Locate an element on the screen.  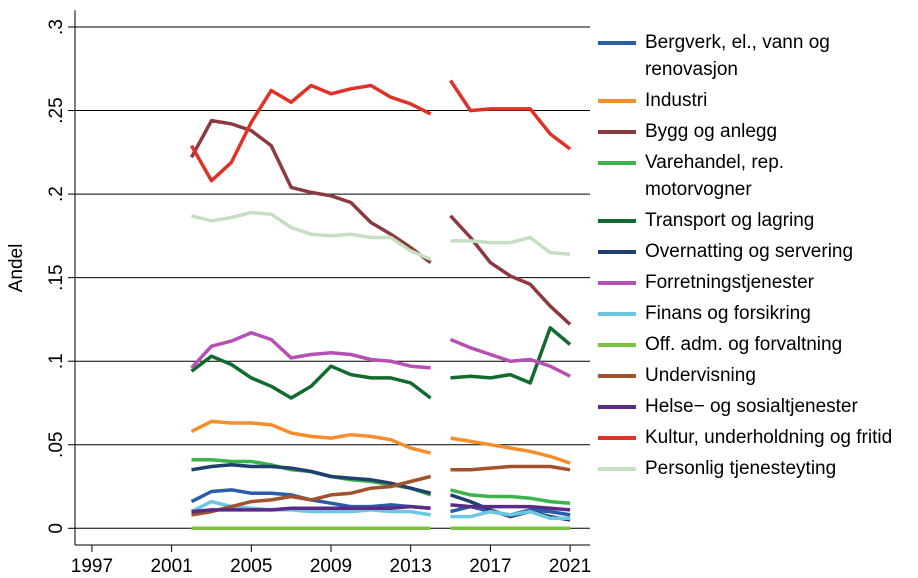
legend-entry: Helse− og sosialtjenester is located at coordinates (748, 406).